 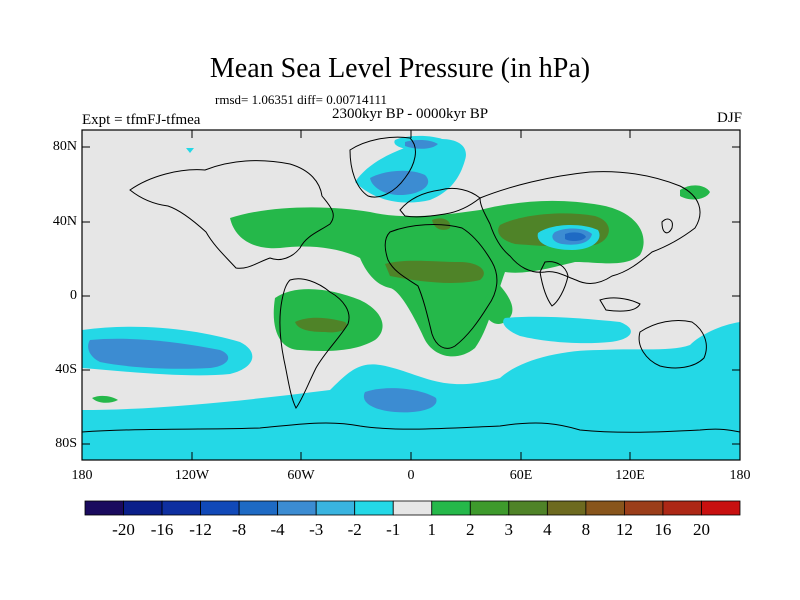 I want to click on colorbar-label: 2, so click(x=470, y=529).